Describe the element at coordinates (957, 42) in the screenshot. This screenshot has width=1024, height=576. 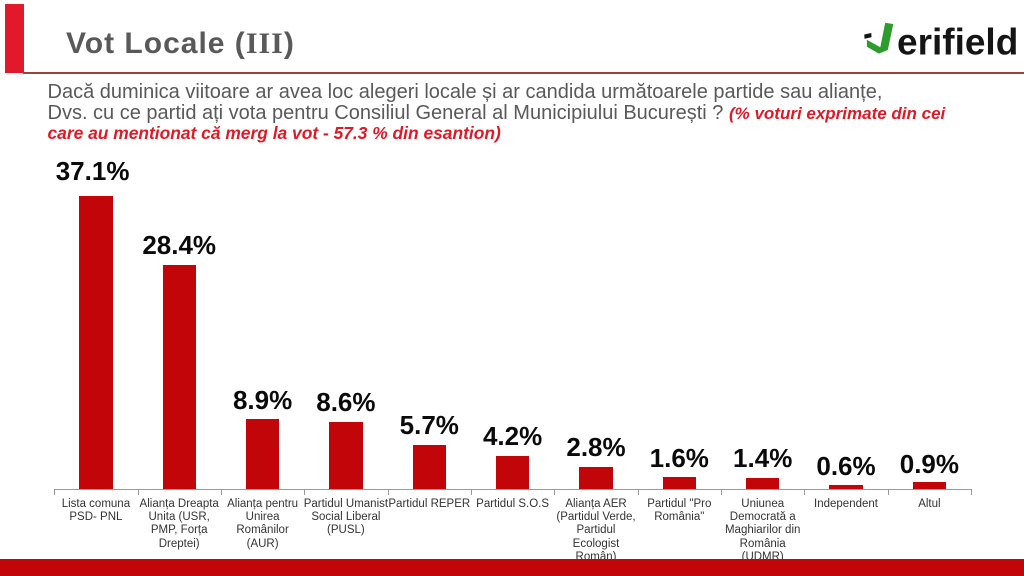
I see `svg-text: erifield` at that location.